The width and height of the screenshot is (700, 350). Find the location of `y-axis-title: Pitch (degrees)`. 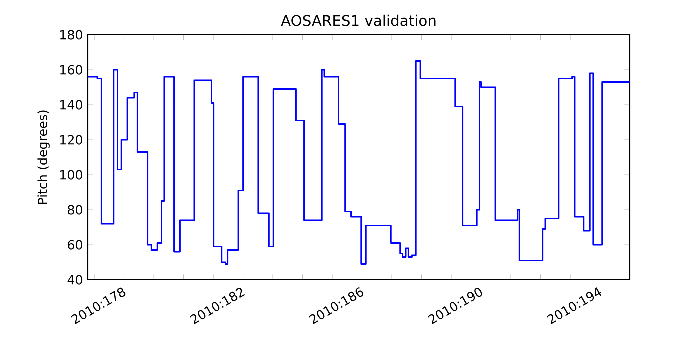

y-axis-title: Pitch (degrees) is located at coordinates (44, 157).